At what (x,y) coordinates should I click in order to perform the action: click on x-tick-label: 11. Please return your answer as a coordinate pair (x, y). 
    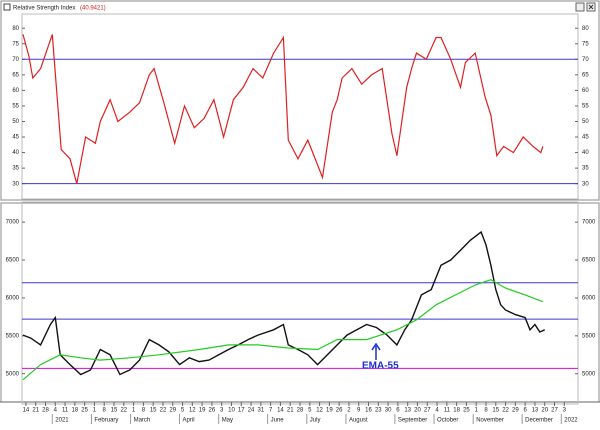
    Looking at the image, I should click on (65, 411).